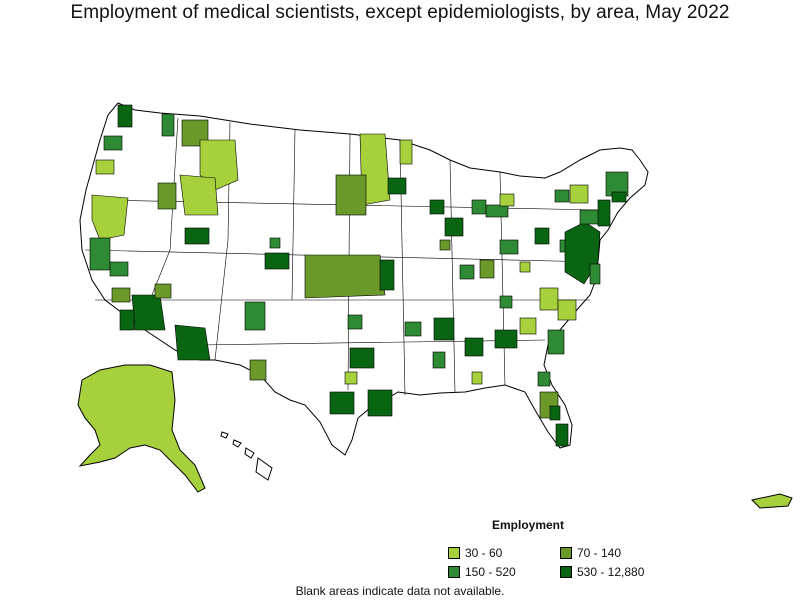  What do you see at coordinates (568, 562) in the screenshot?
I see `legend-grid: 30 - 60 70 - 140 150 - 520 530 - 12,880` at bounding box center [568, 562].